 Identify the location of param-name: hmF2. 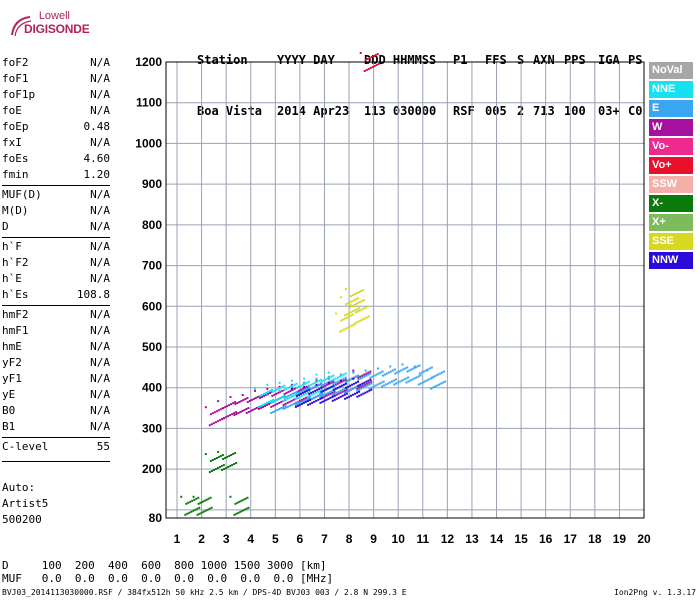
(15, 314).